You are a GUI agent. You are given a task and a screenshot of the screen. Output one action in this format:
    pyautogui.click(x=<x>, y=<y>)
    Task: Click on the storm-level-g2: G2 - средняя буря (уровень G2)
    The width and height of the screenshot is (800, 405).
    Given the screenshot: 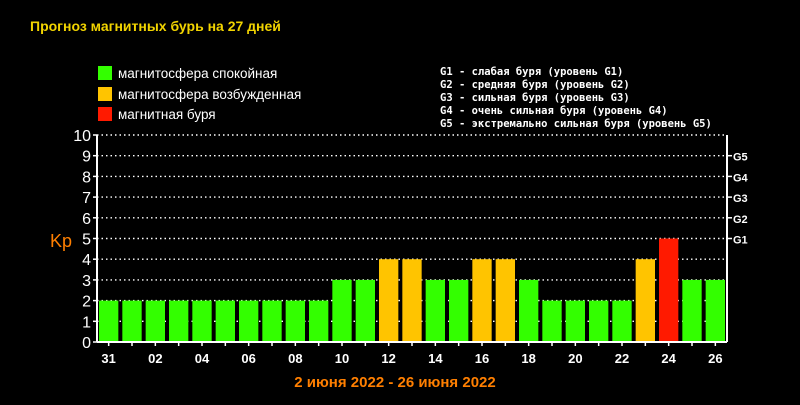 What is the action you would take?
    pyautogui.click(x=535, y=85)
    